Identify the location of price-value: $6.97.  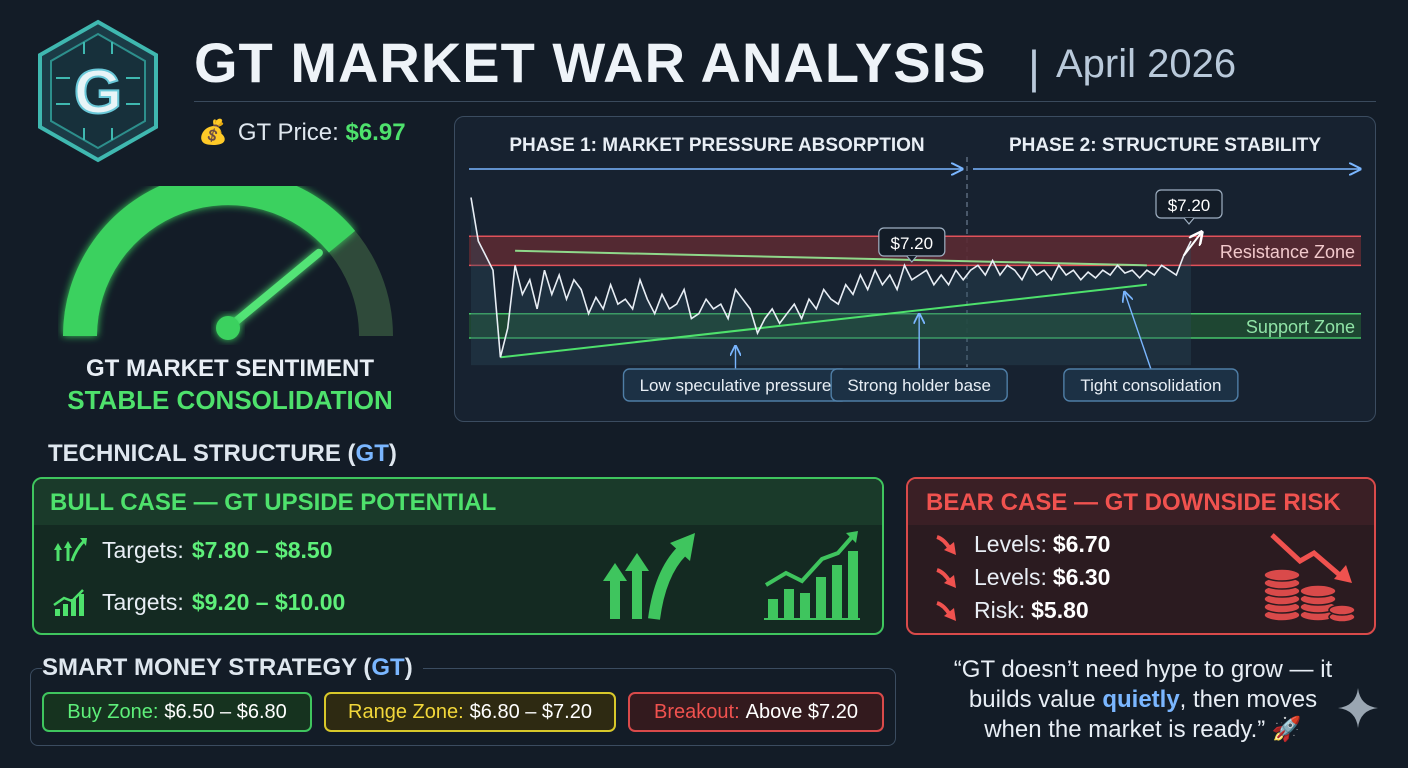
(375, 132).